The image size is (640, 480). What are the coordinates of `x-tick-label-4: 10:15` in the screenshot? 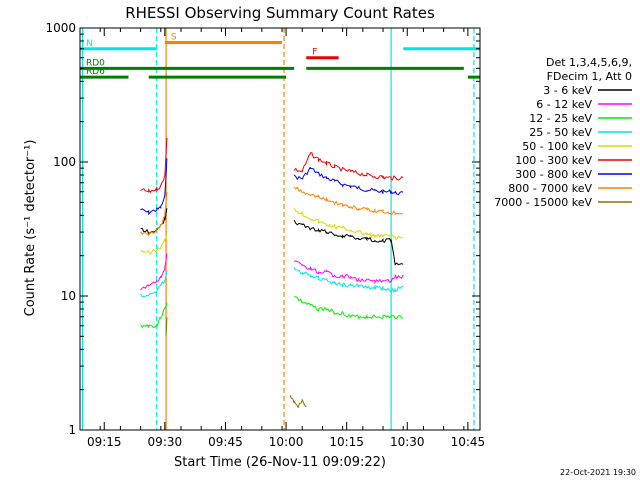 It's located at (346, 442).